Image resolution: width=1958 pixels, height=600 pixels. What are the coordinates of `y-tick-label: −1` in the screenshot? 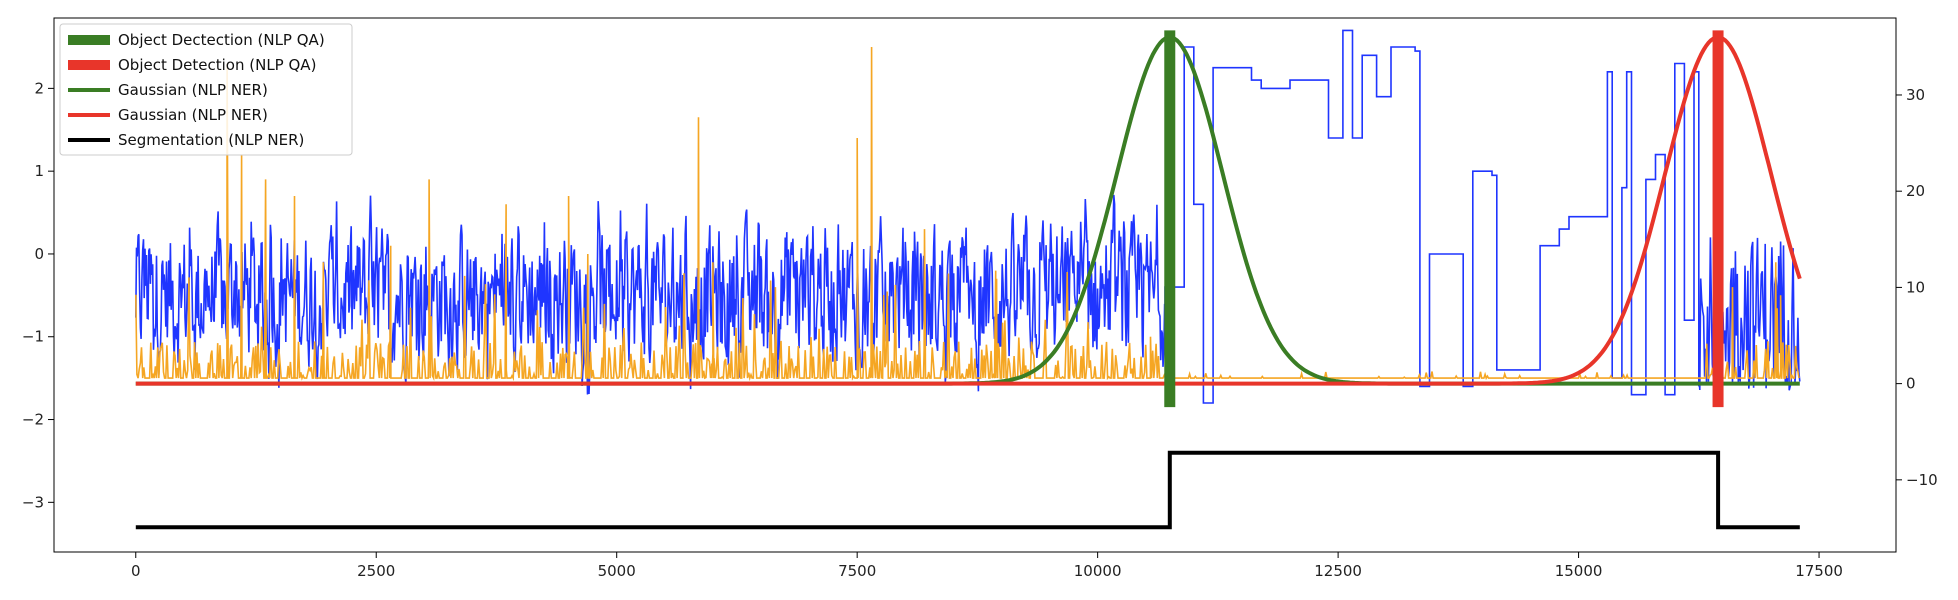 It's located at (33, 337).